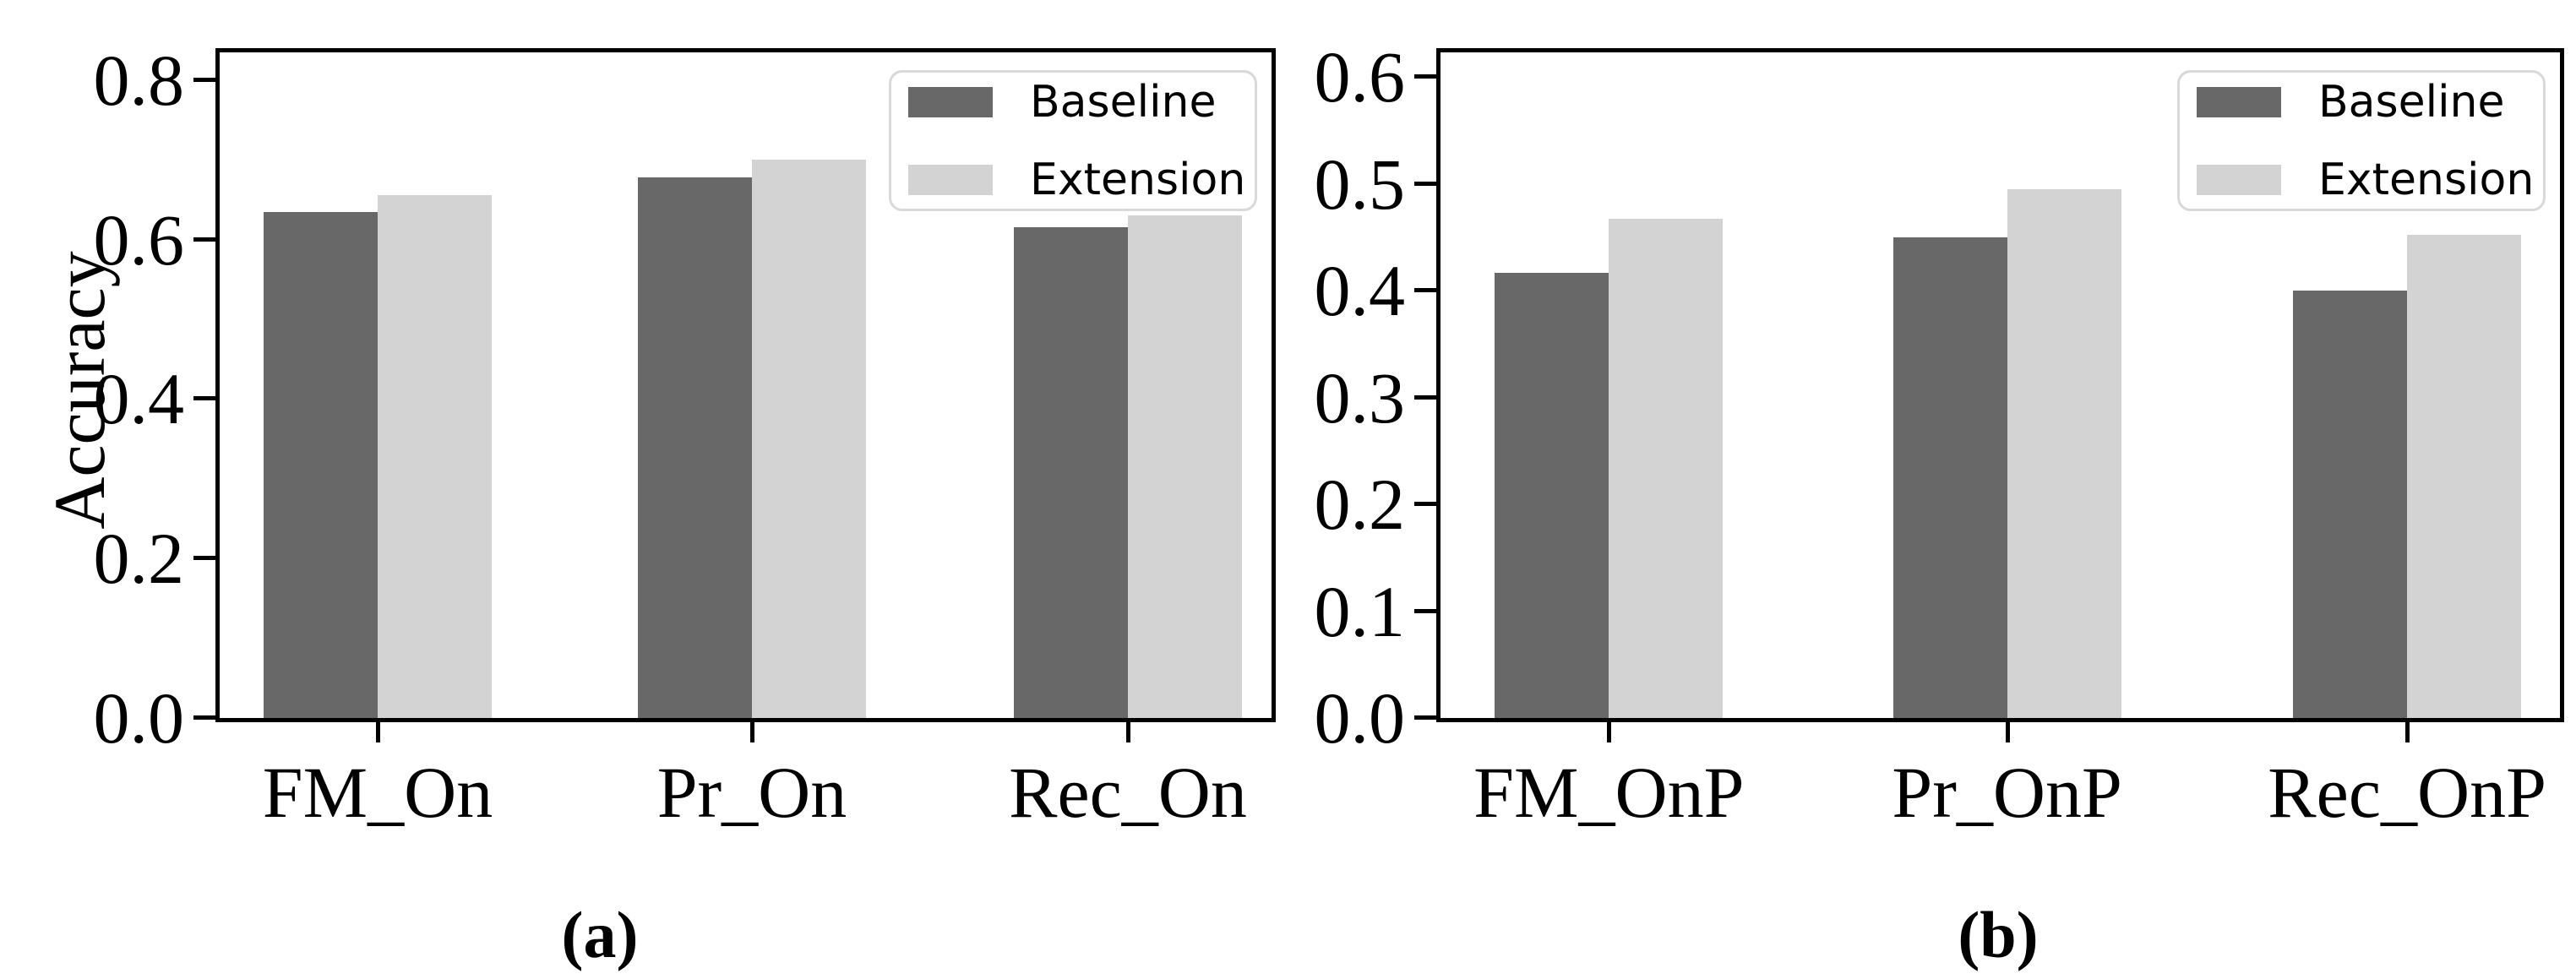 This screenshot has height=979, width=2576. I want to click on y-tick-label: 0.5, so click(1360, 184).